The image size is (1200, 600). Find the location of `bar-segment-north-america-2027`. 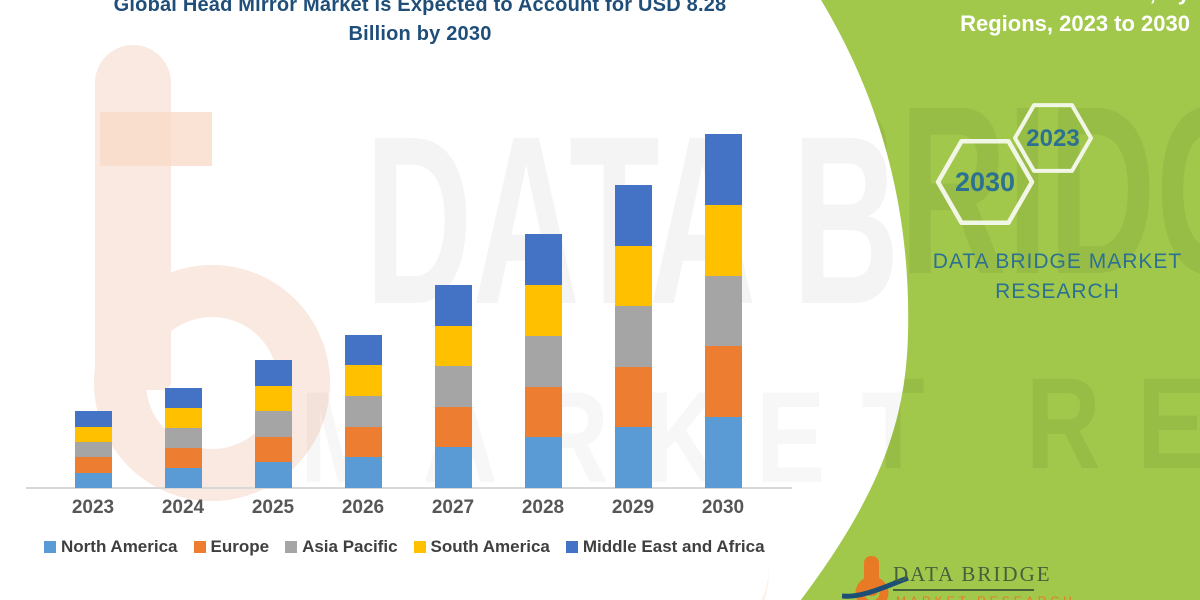

bar-segment-north-america-2027 is located at coordinates (453, 467).